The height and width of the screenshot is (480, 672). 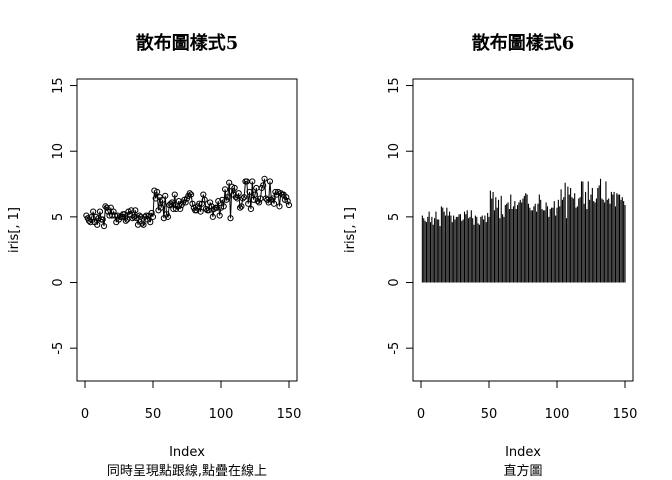 What do you see at coordinates (522, 471) in the screenshot?
I see `chart-subtitle: 直方圖` at bounding box center [522, 471].